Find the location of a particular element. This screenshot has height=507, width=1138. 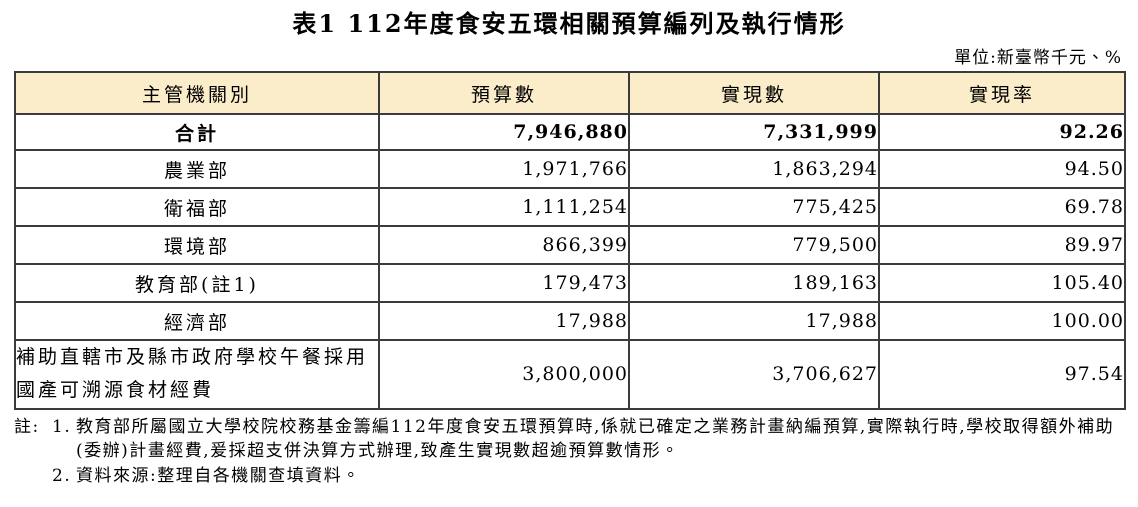

budget-cell: 7,946,880 is located at coordinates (504, 132).